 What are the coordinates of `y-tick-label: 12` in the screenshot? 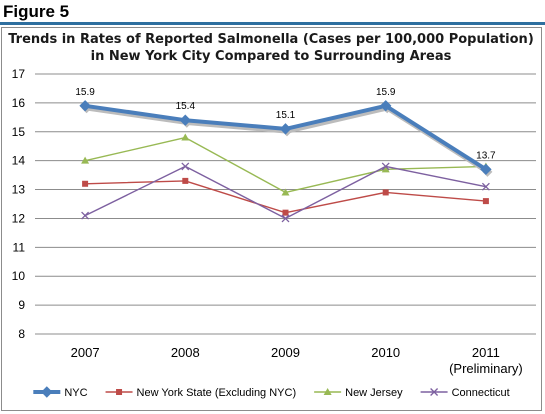 It's located at (19, 218).